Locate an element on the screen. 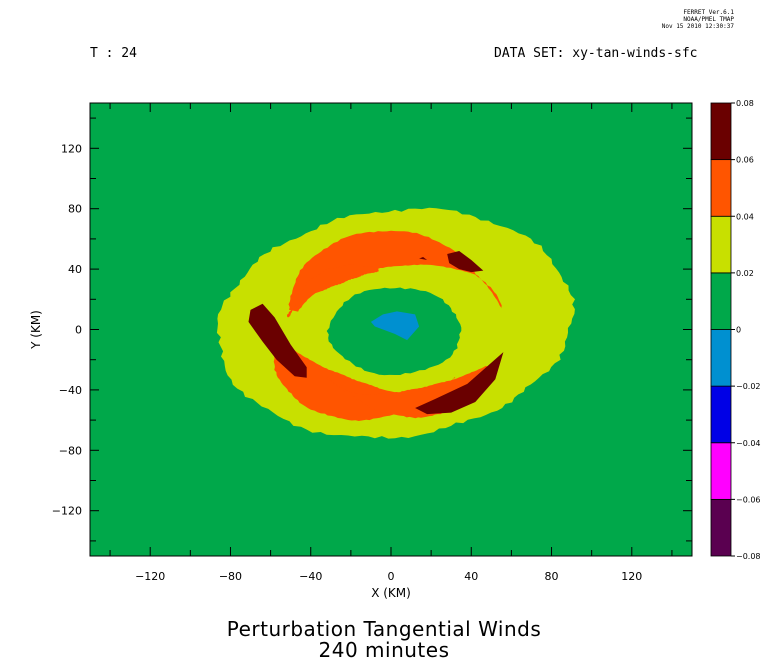 Image resolution: width=768 pixels, height=662 pixels. y-tick-label: −80 is located at coordinates (70, 450).